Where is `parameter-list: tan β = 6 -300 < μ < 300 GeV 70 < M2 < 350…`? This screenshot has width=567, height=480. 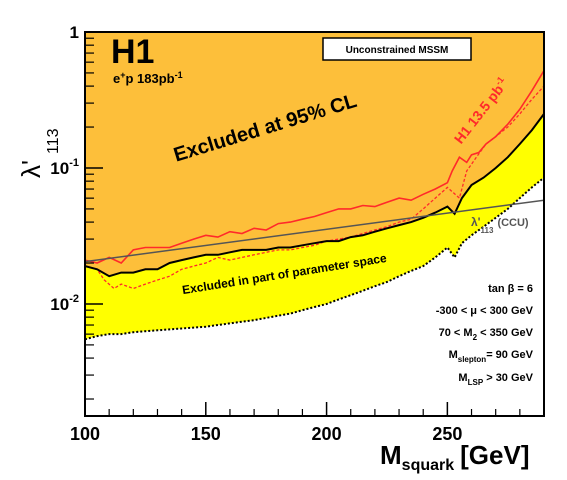 parameter-list: tan β = 6 -300 < μ < 300 GeV 70 < M2 < 350… is located at coordinates (485, 335).